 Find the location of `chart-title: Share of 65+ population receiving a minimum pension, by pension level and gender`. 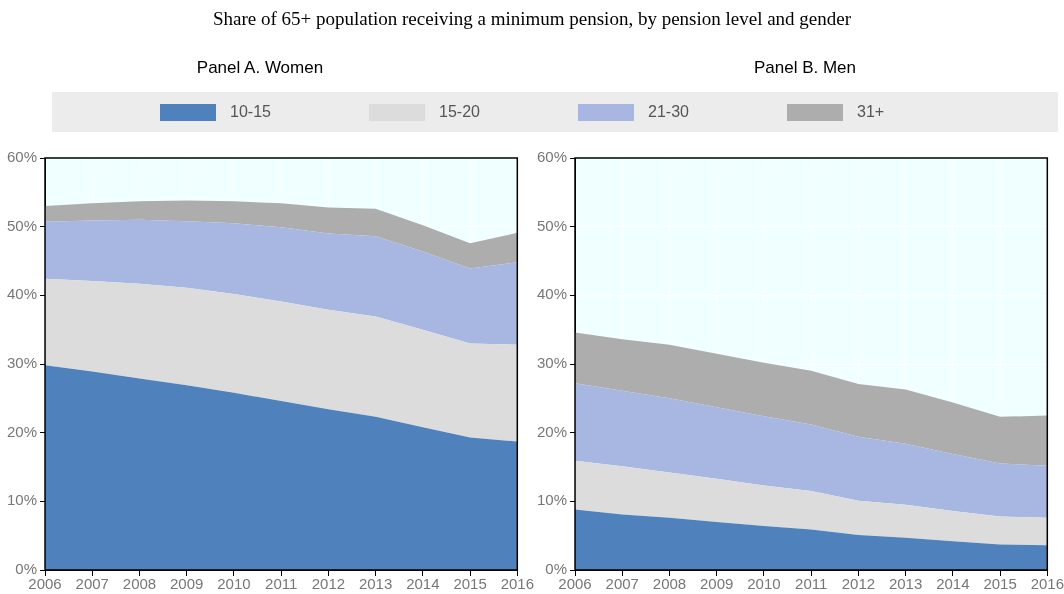

chart-title: Share of 65+ population receiving a minimum pension, by pension level and gender is located at coordinates (532, 19).